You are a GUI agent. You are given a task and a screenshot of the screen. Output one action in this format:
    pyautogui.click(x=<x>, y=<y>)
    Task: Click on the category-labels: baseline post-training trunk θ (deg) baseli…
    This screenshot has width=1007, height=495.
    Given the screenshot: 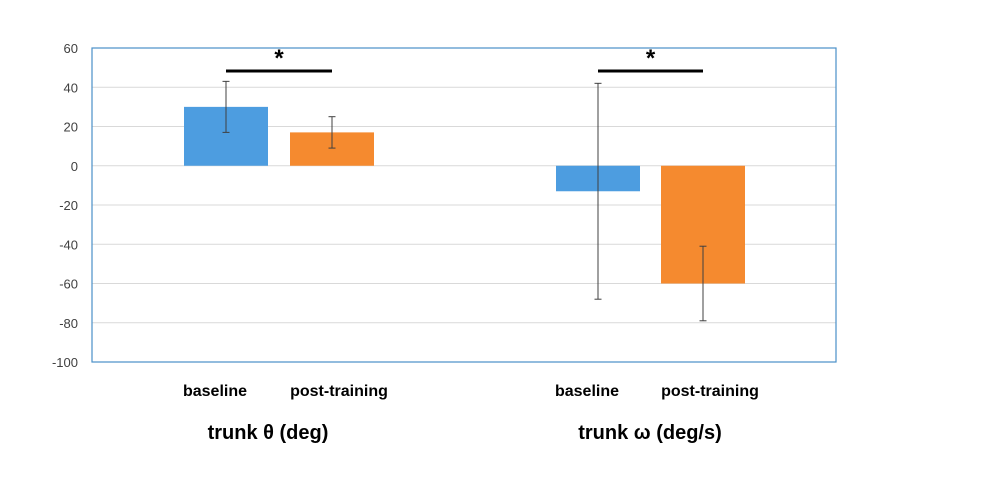 What is the action you would take?
    pyautogui.click(x=471, y=413)
    